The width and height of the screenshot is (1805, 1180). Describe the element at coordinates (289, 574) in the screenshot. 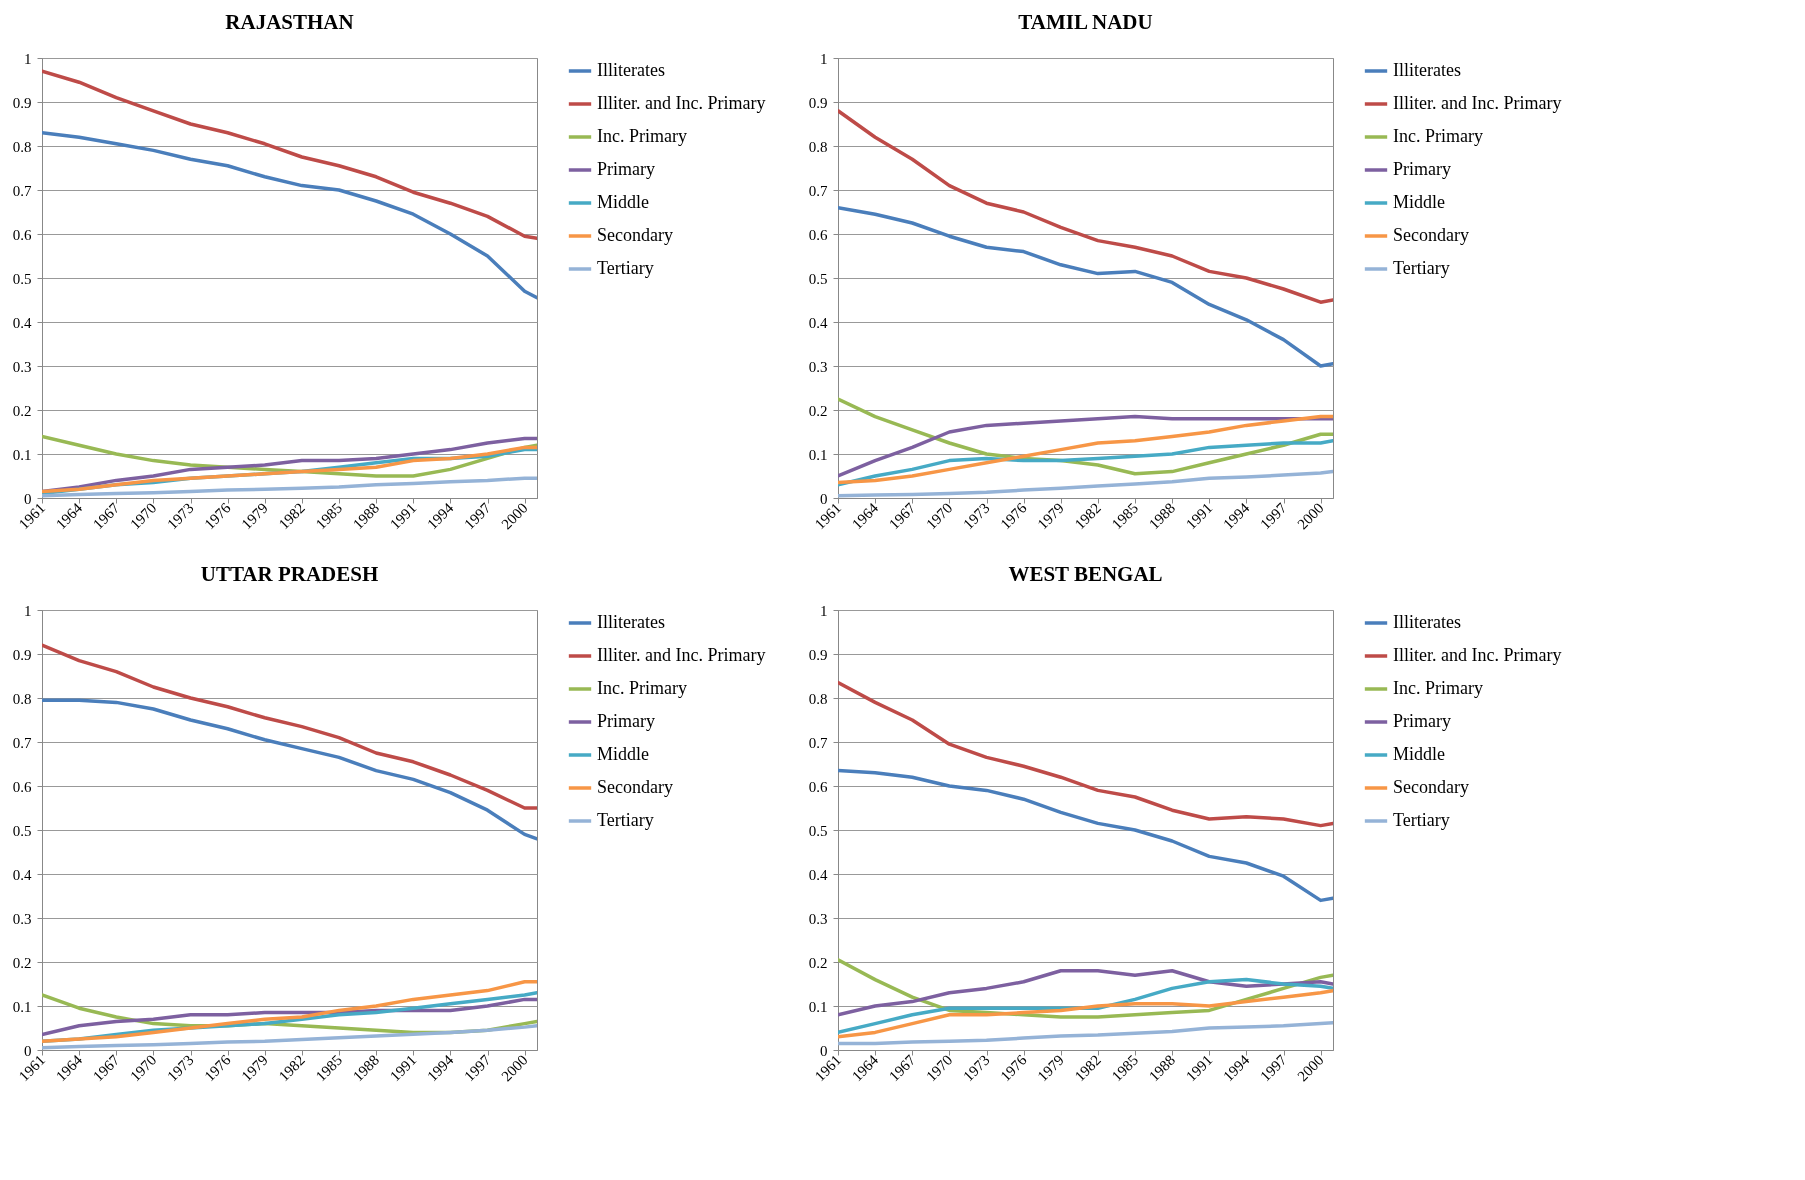

I see `chart-title: UTTAR PRADESH` at that location.